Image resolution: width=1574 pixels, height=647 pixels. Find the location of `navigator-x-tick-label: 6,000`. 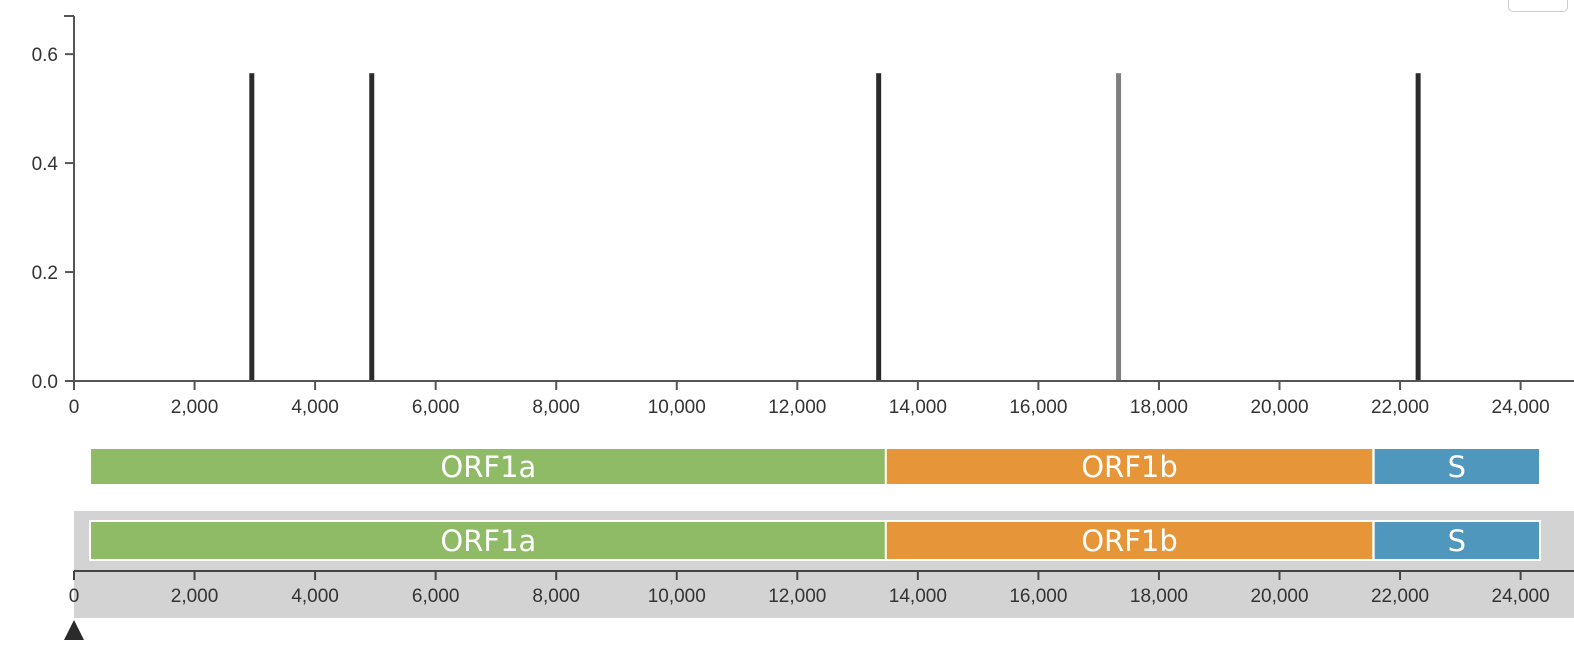

navigator-x-tick-label: 6,000 is located at coordinates (436, 596).